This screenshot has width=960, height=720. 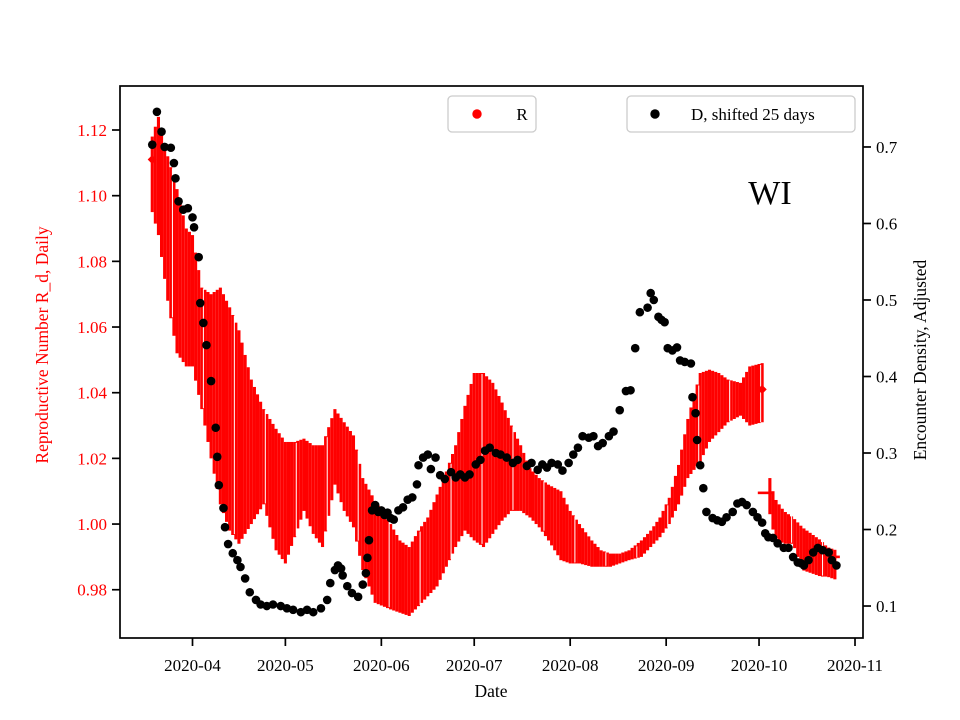 I want to click on right-y-tick-label: 0.6, so click(x=886, y=223).